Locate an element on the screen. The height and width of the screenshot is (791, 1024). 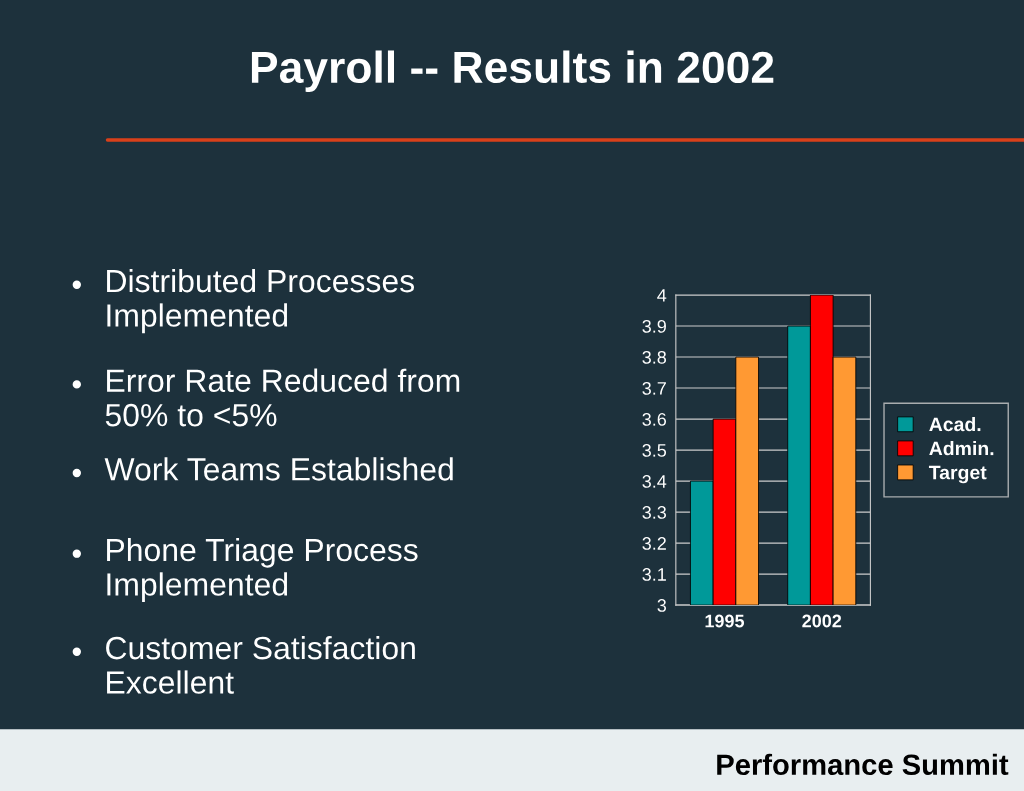
legend-label: Target is located at coordinates (957, 474).